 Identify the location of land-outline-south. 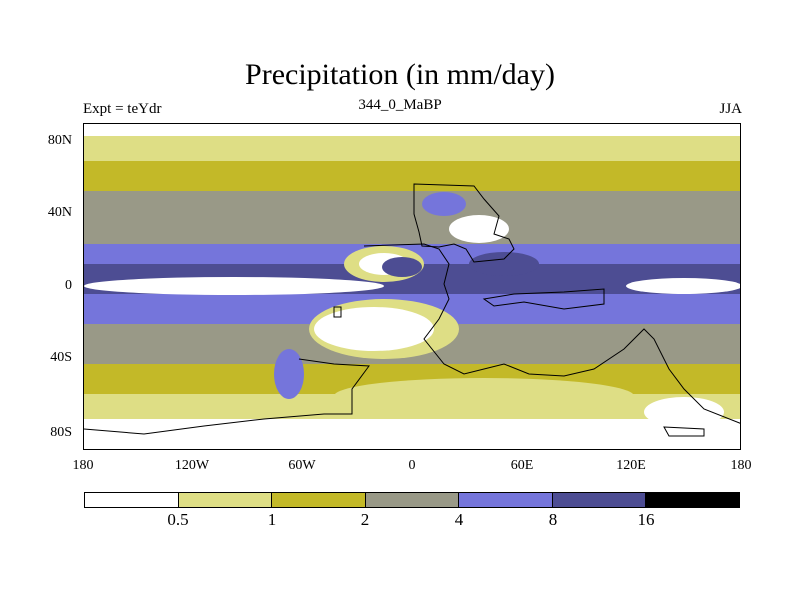
(227, 396).